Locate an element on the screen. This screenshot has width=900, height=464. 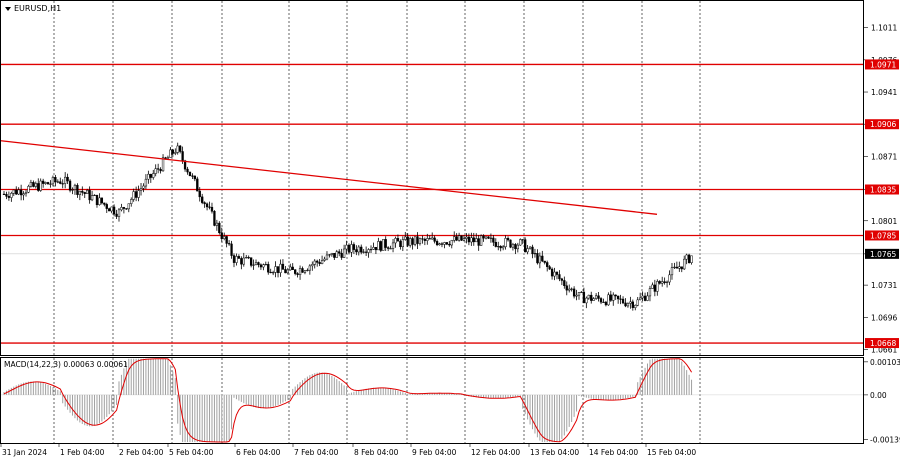
current-price-tag is located at coordinates (882, 253).